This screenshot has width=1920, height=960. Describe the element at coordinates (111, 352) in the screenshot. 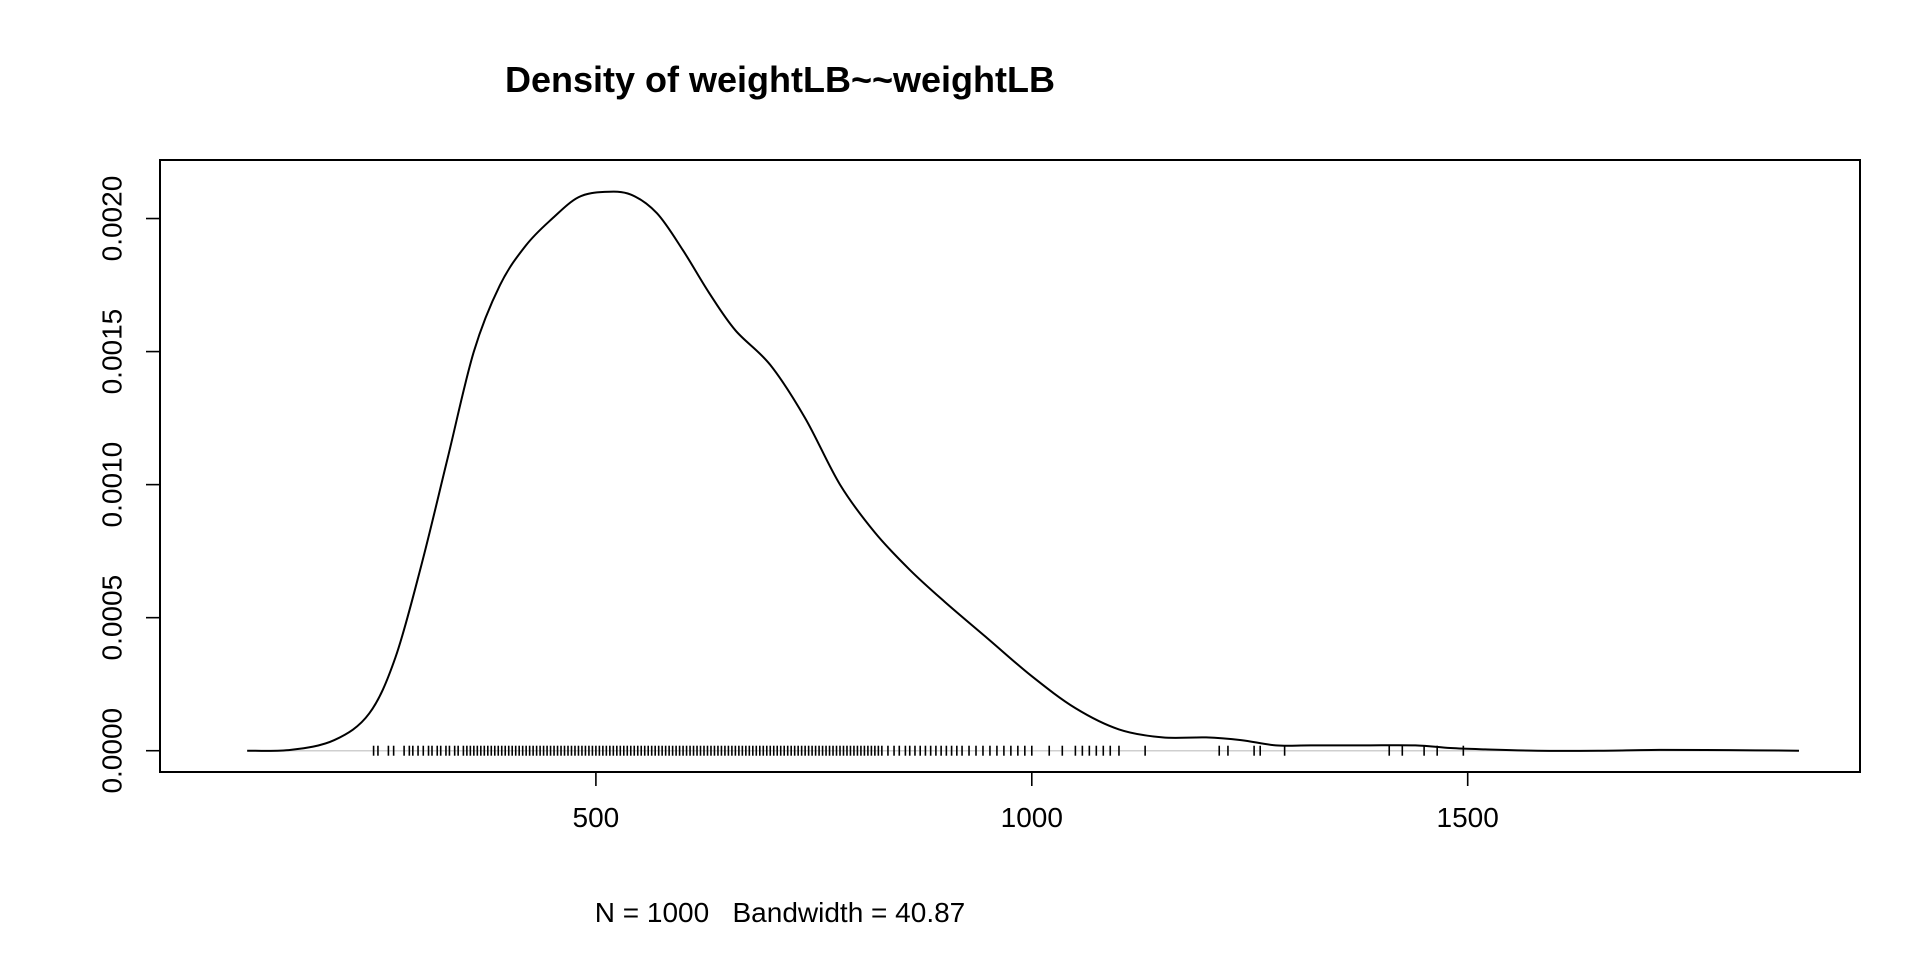

I see `y-tick-label: 0.0015` at that location.